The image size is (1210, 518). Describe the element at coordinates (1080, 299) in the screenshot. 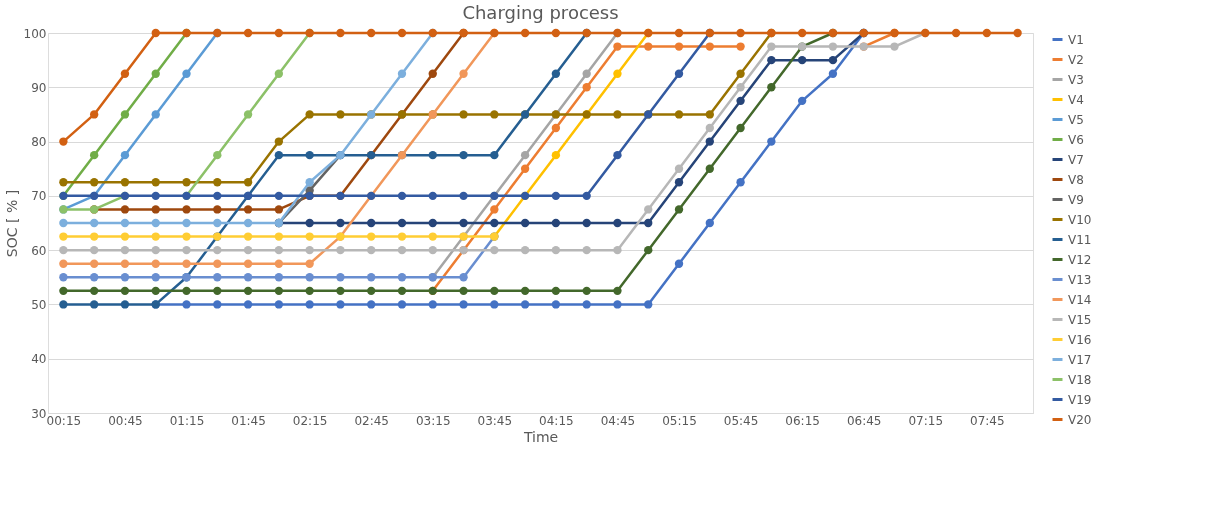

I see `legend-label: V14` at that location.